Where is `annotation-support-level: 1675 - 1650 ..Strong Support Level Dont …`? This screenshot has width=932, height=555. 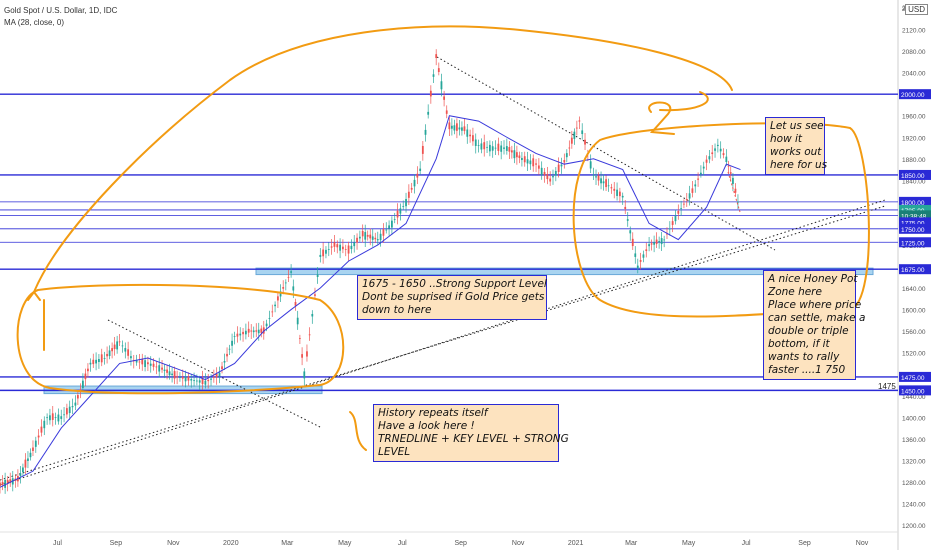
annotation-support-level: 1675 - 1650 ..Strong Support Level Dont … is located at coordinates (452, 297).